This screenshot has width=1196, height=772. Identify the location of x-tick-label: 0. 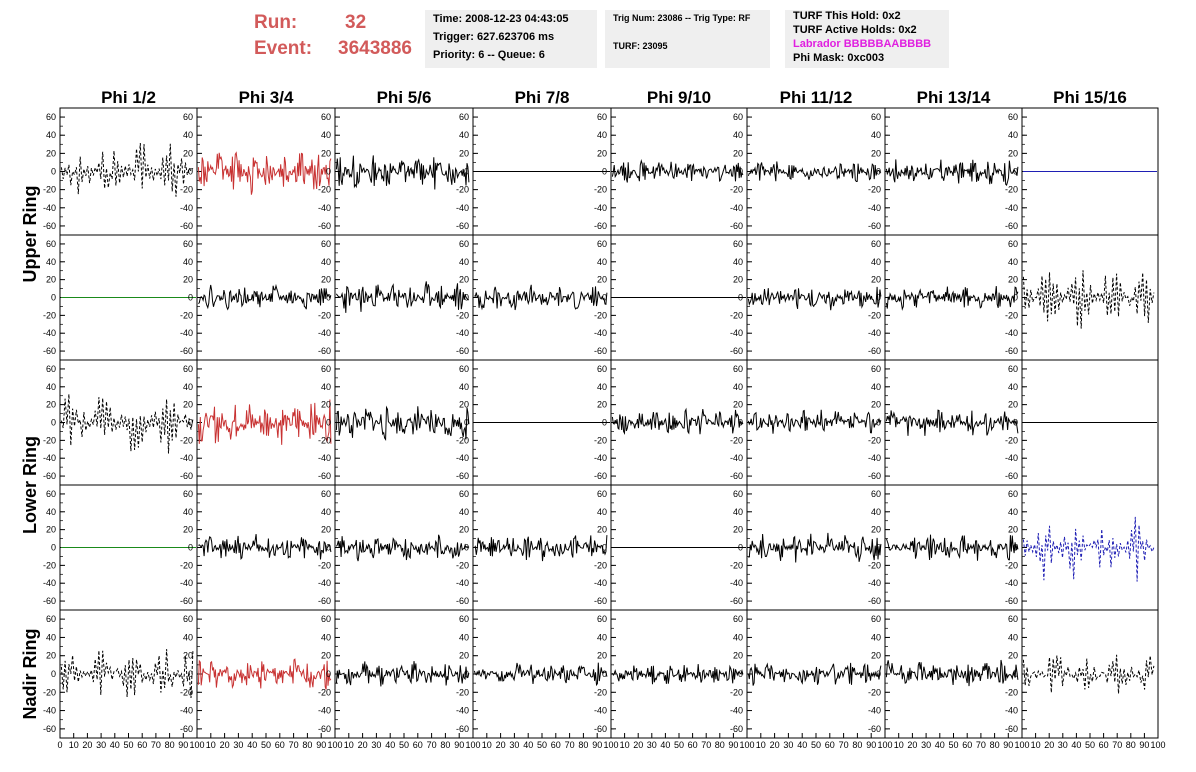
(59, 745).